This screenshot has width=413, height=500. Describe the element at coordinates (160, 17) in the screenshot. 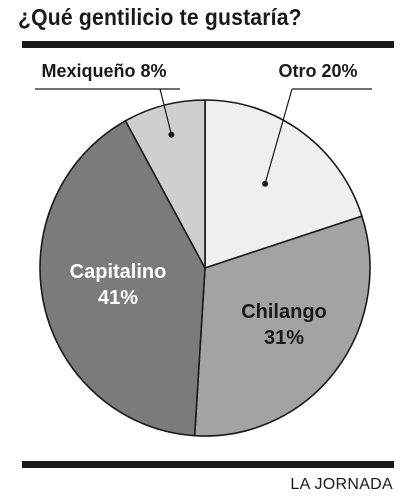

I see `chart-title: ¿Qué gentilicio te gustaría?` at that location.